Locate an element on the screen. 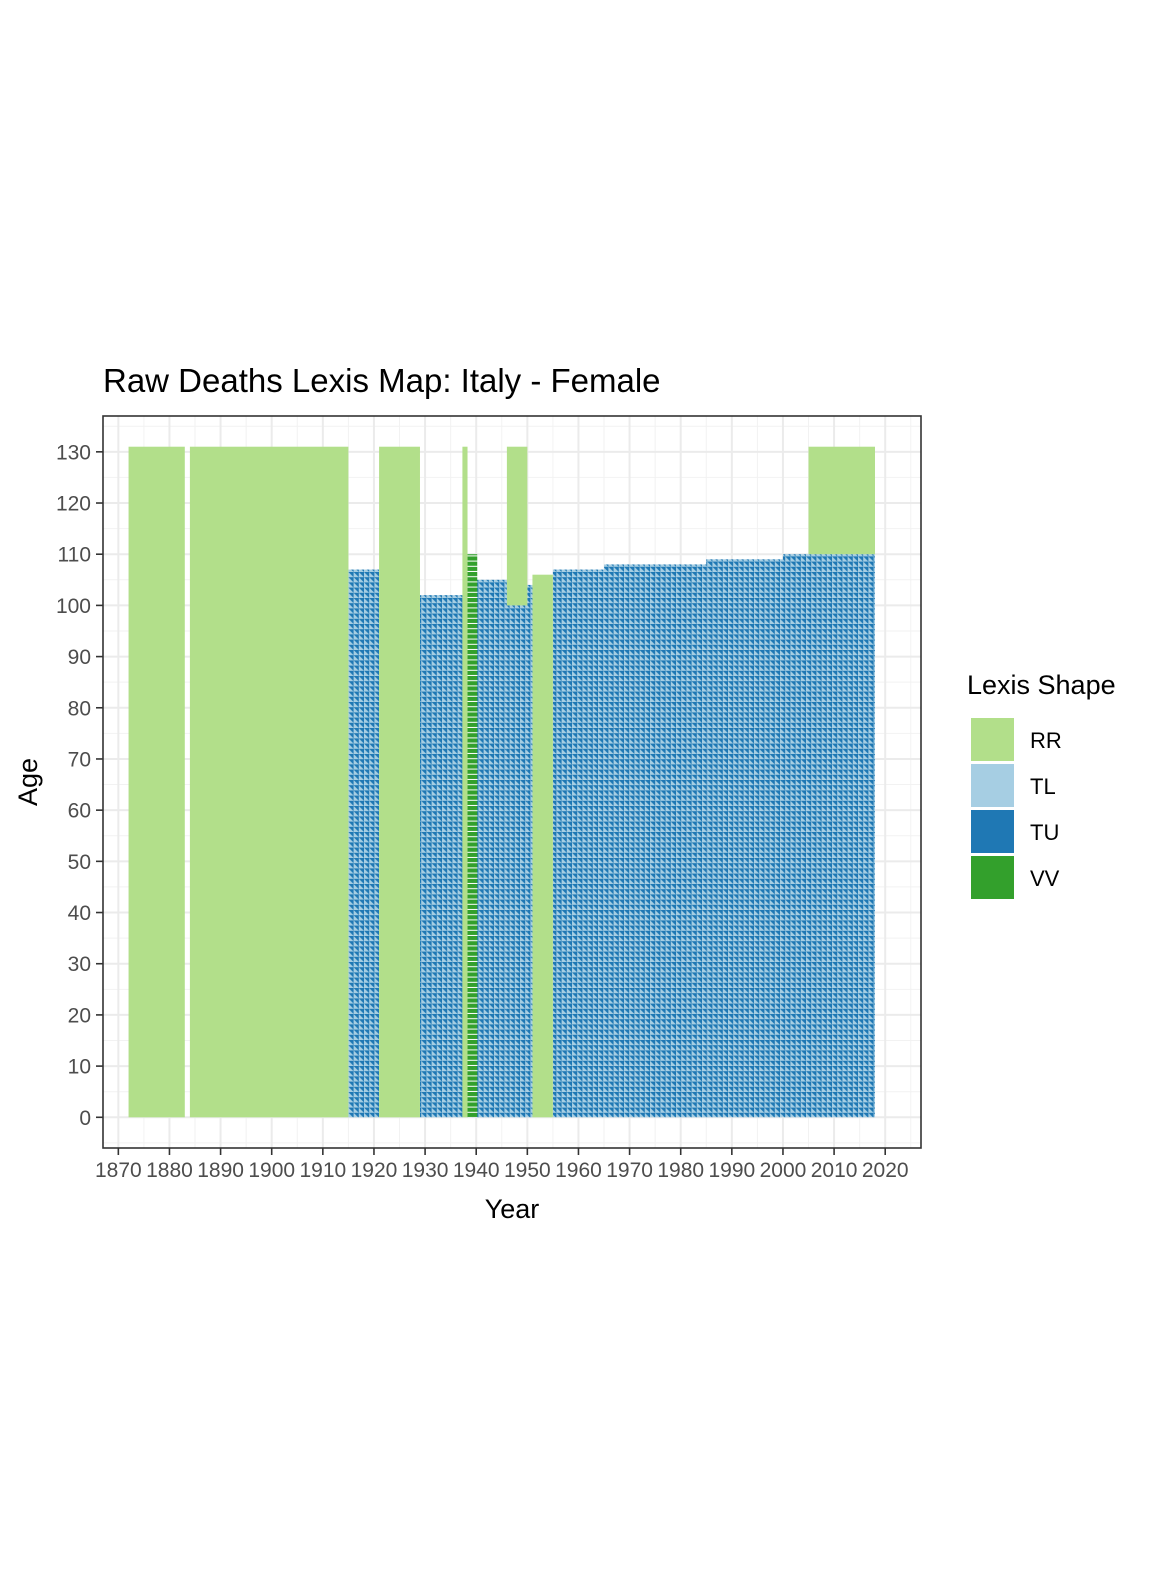 The height and width of the screenshot is (1584, 1152). x-tick-label: 1950 is located at coordinates (527, 1170).